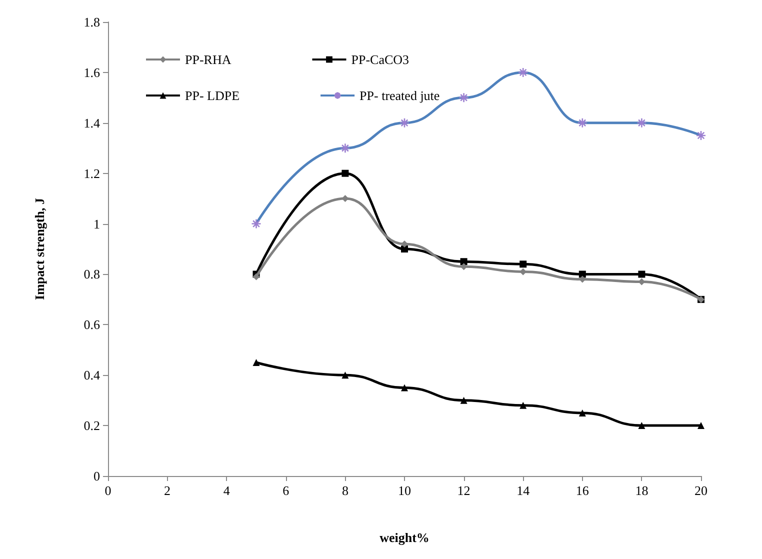  Describe the element at coordinates (92, 426) in the screenshot. I see `y-tick-label: 0.2` at that location.